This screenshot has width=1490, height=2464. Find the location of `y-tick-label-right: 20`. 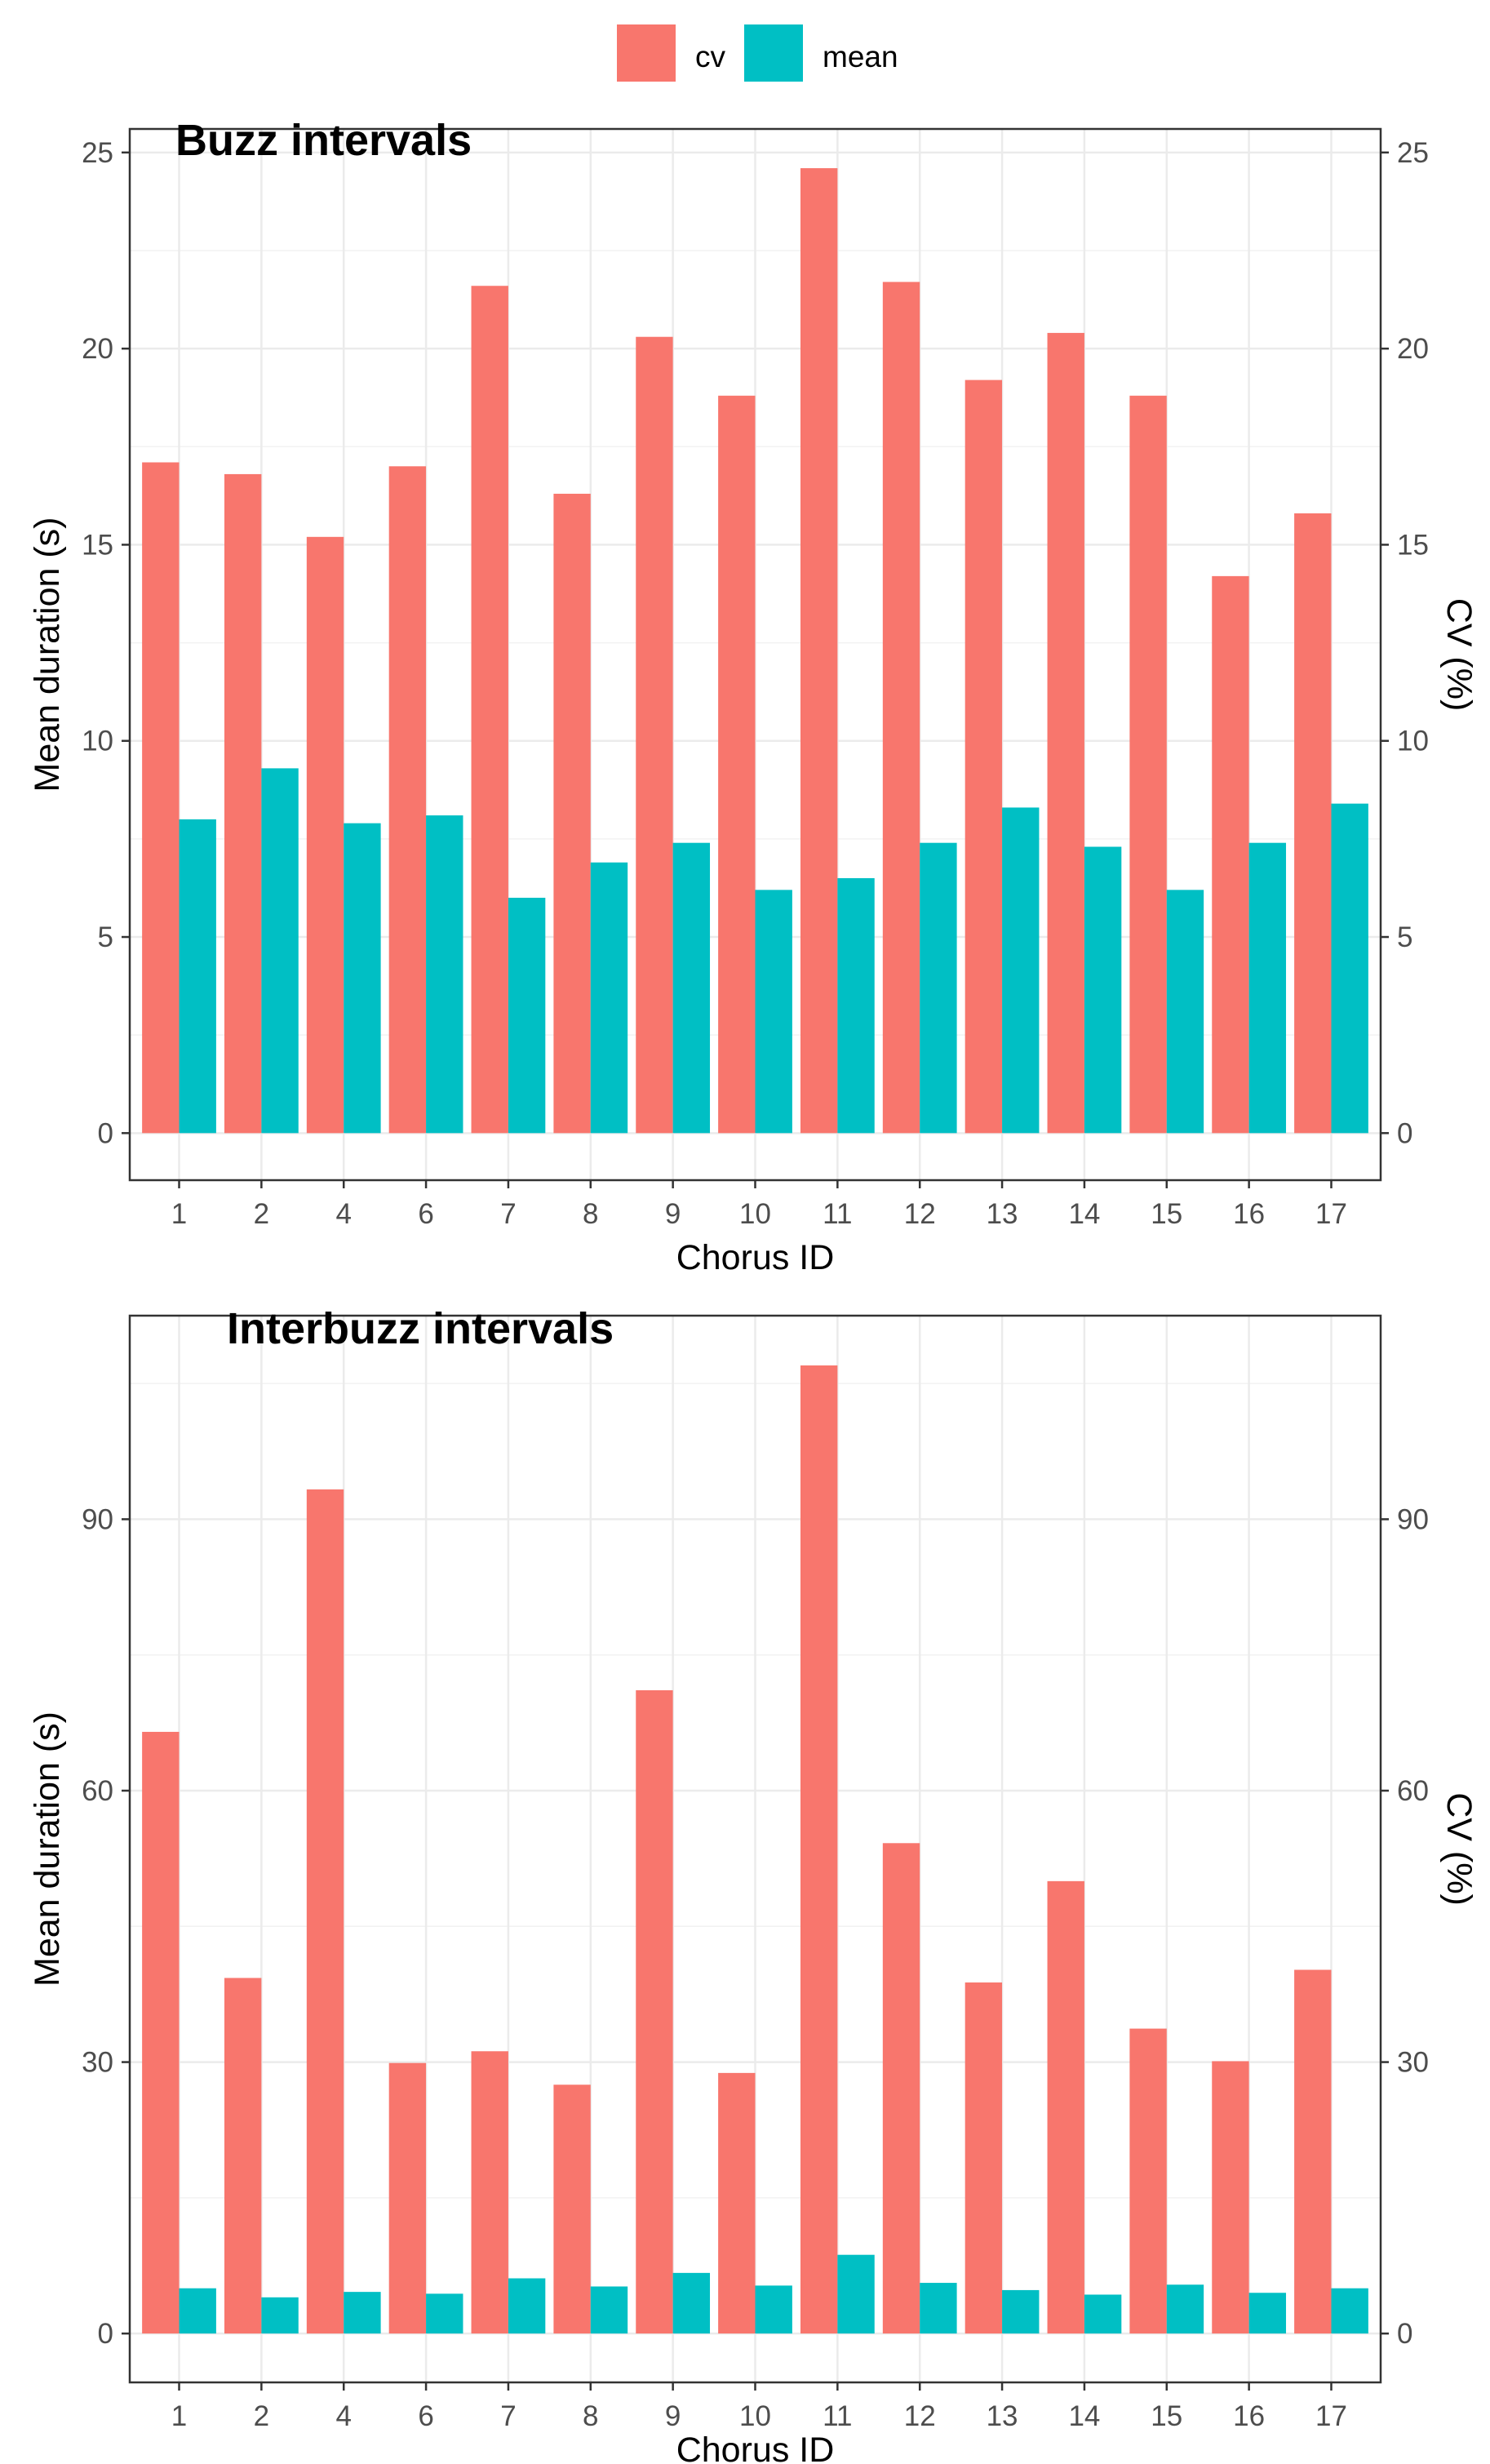

y-tick-label-right: 20 is located at coordinates (1413, 349).